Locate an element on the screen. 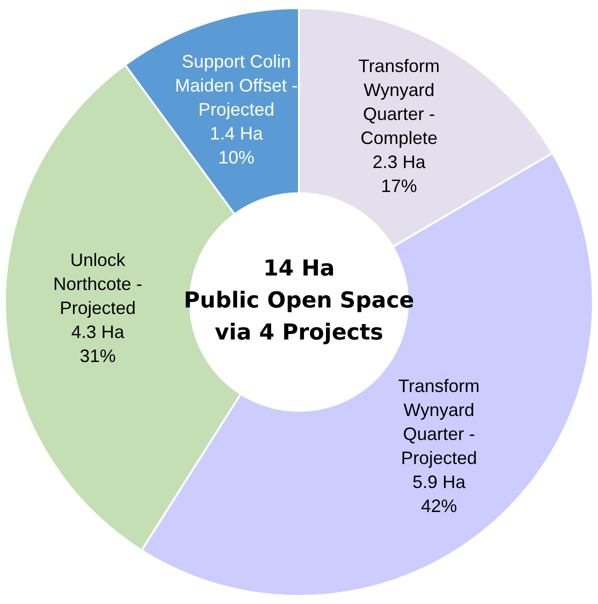  data-label: 1.4 Ha 10% is located at coordinates (237, 146).